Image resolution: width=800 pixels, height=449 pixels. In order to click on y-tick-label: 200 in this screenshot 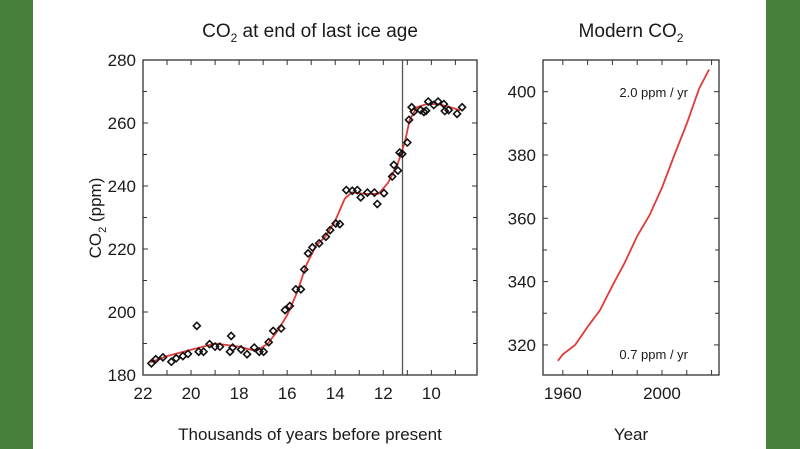, I will do `click(122, 312)`.